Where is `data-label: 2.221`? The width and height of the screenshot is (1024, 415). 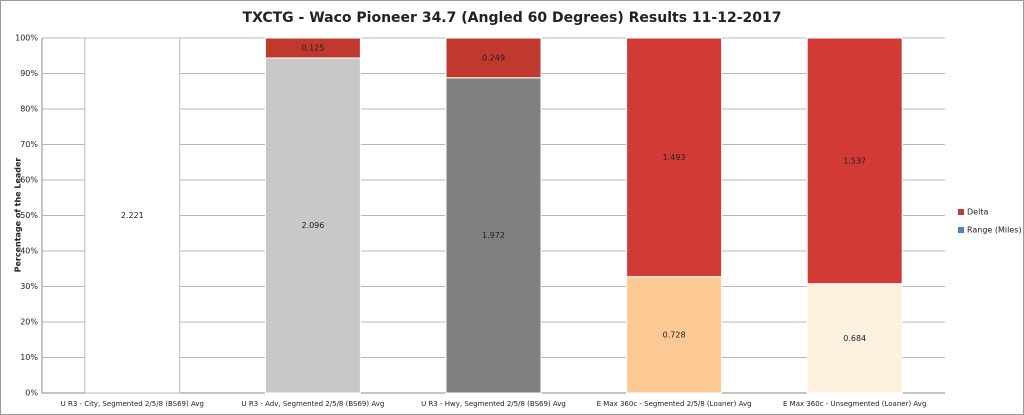 data-label: 2.221 is located at coordinates (132, 215).